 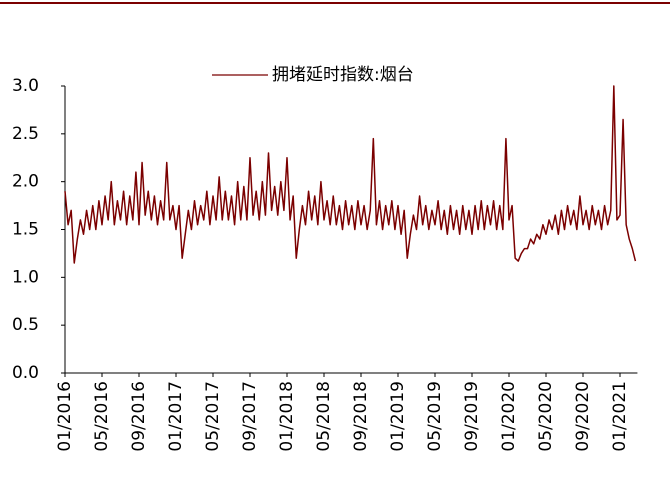 I want to click on x-tick-label: 05/2018, so click(x=324, y=416).